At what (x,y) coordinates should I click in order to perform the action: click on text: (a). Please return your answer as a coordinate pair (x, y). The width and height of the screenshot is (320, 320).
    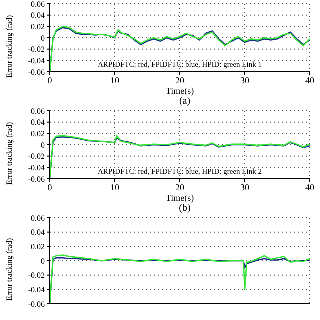
    Looking at the image, I should click on (185, 101).